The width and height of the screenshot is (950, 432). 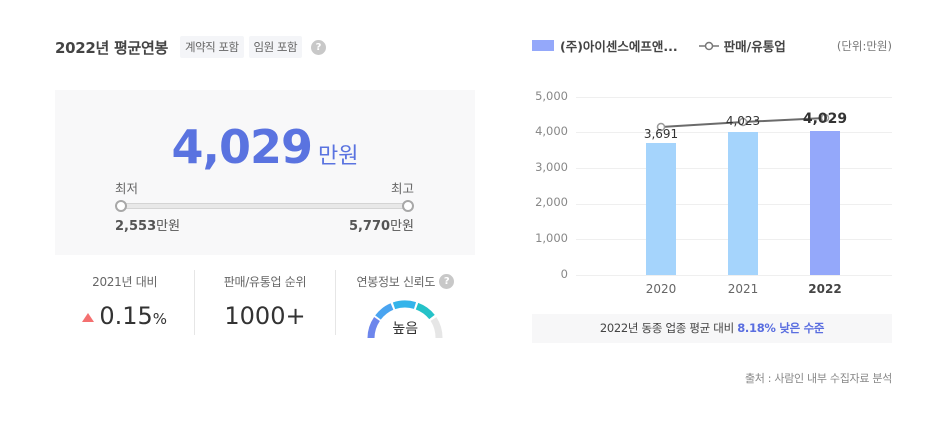 I want to click on y-tick: 5,000, so click(x=551, y=96).